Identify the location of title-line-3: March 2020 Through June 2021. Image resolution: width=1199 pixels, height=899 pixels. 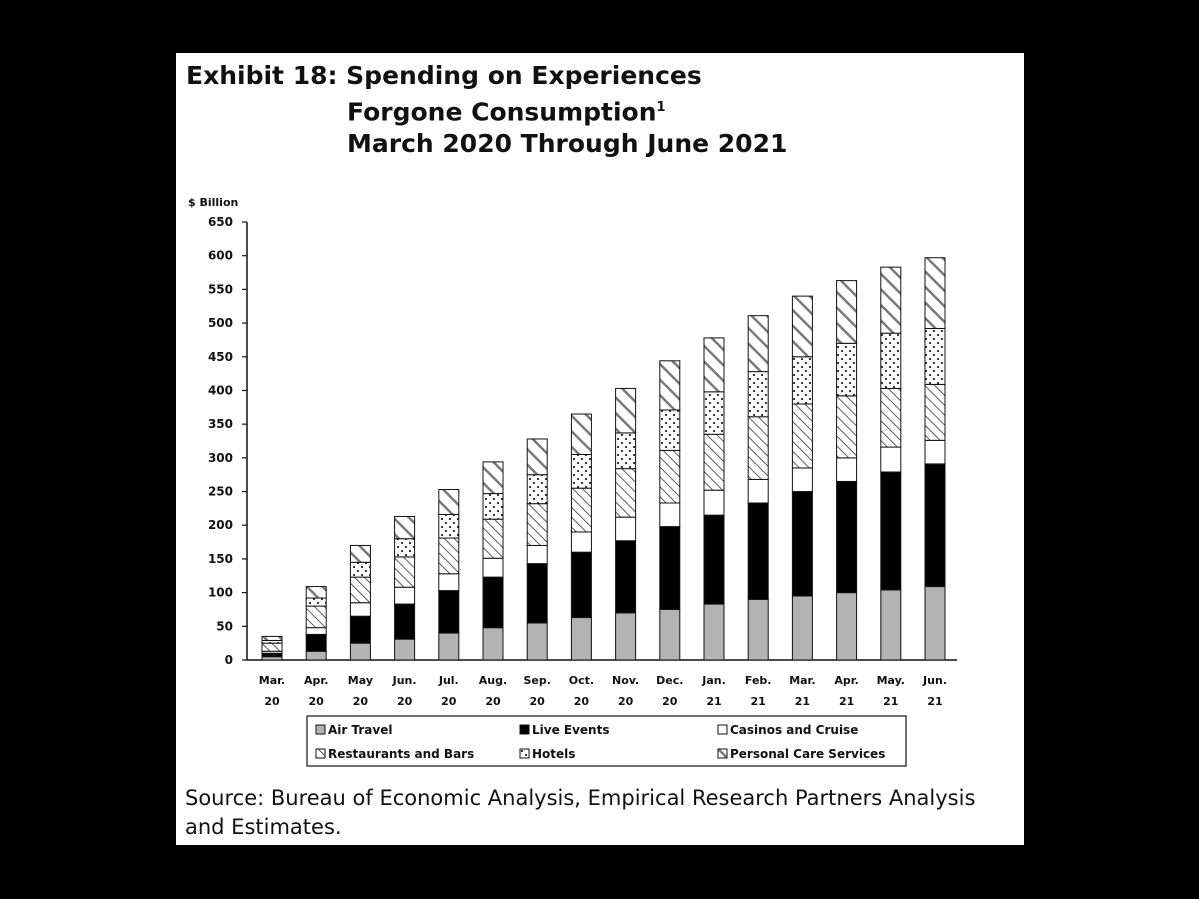
(567, 144).